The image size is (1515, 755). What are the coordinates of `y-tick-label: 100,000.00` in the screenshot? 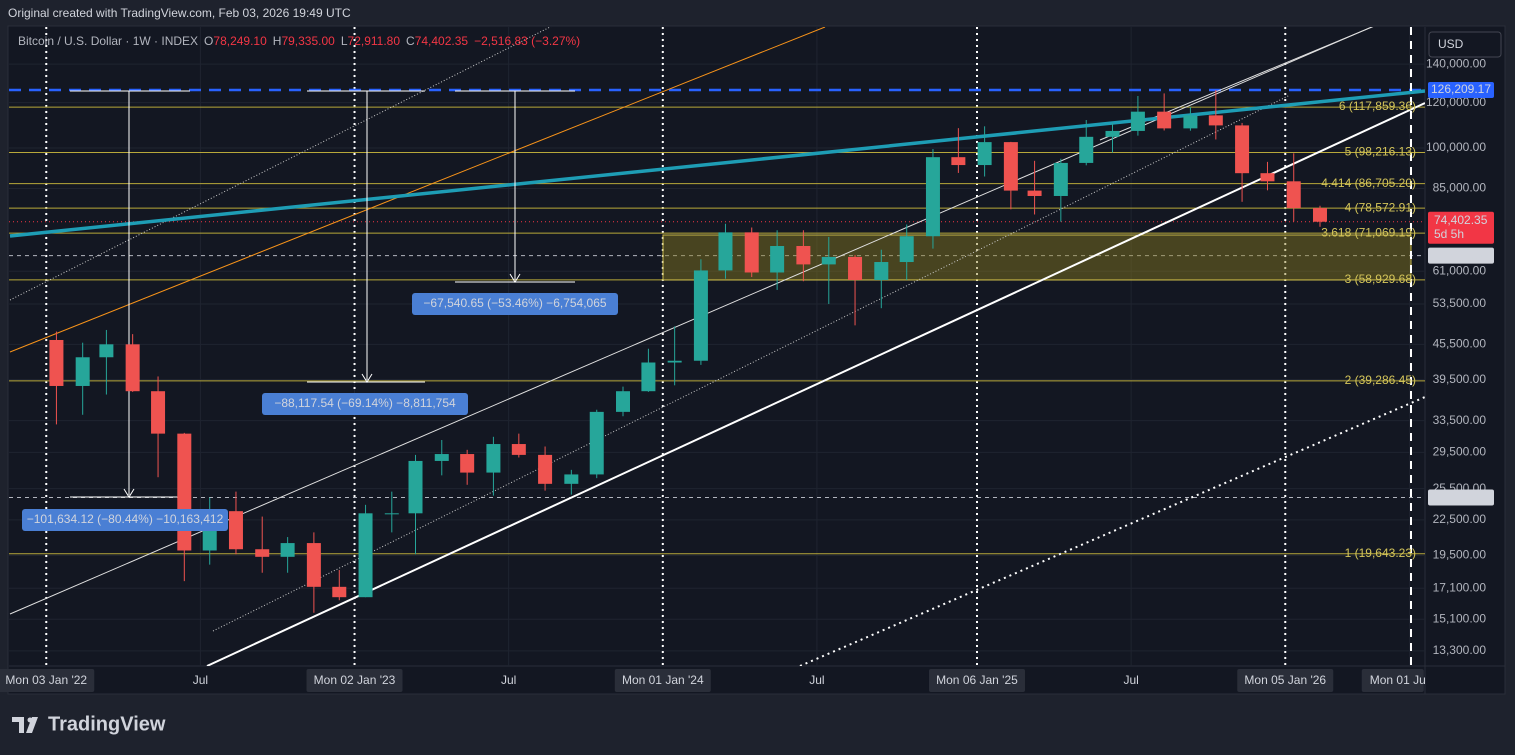 It's located at (1456, 147).